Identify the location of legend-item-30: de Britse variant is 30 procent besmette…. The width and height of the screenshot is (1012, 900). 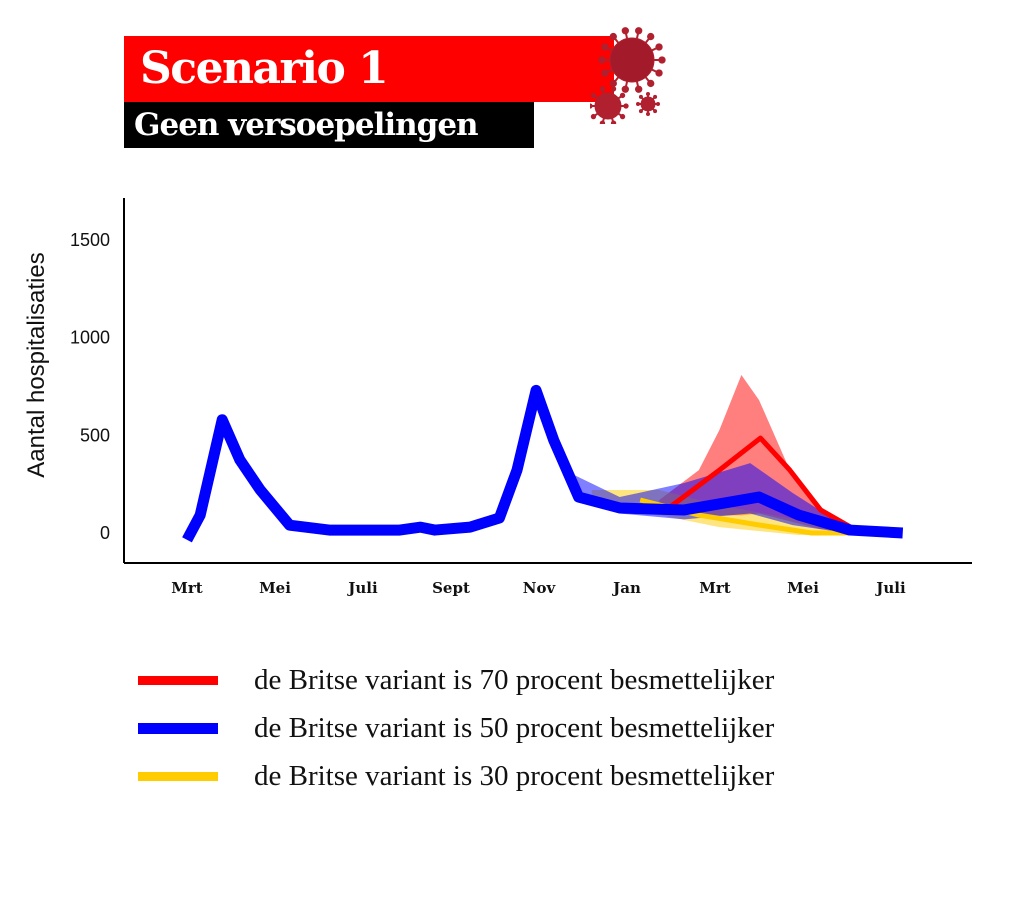
(456, 776).